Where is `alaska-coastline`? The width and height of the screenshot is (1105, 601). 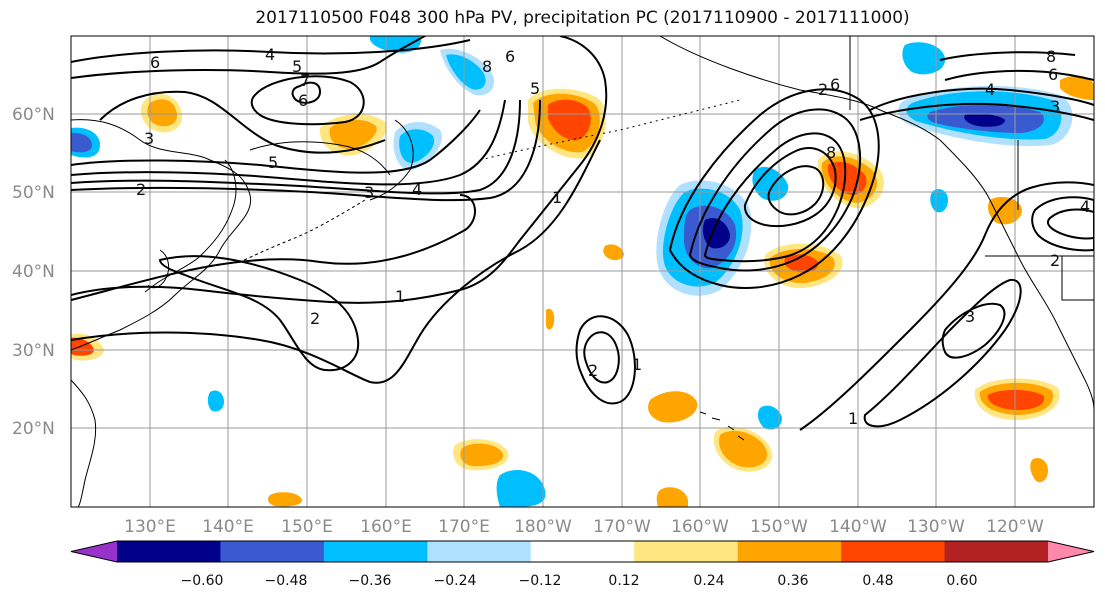 alaska-coastline is located at coordinates (800, 88).